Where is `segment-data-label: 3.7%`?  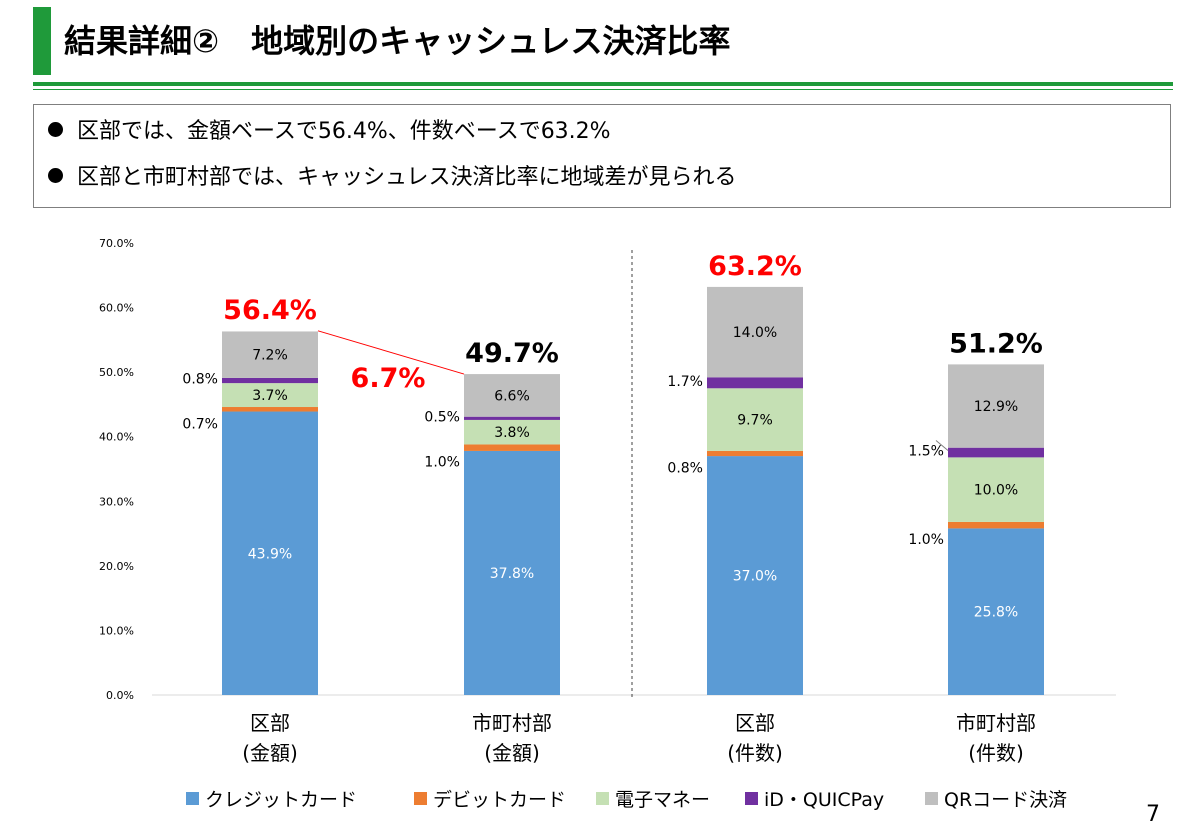 segment-data-label: 3.7% is located at coordinates (270, 396).